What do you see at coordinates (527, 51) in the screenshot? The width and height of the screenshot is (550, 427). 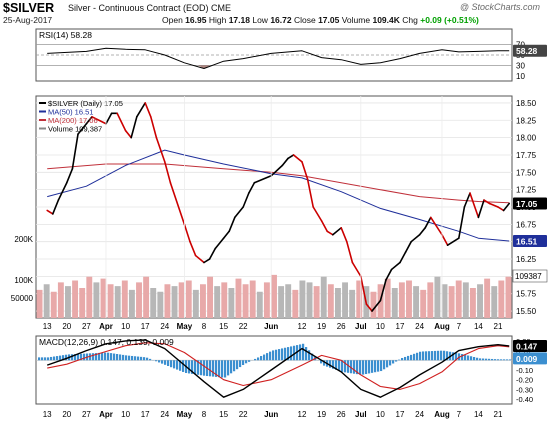 I see `rsi-last-value: 58.28` at bounding box center [527, 51].